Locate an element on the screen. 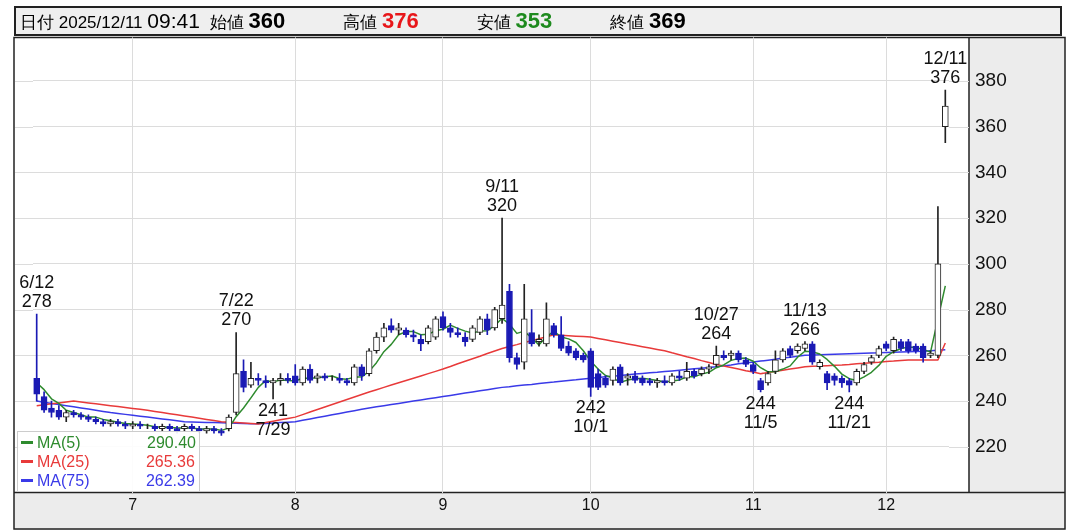 The width and height of the screenshot is (1079, 530). x-tick-label: 12 is located at coordinates (886, 504).